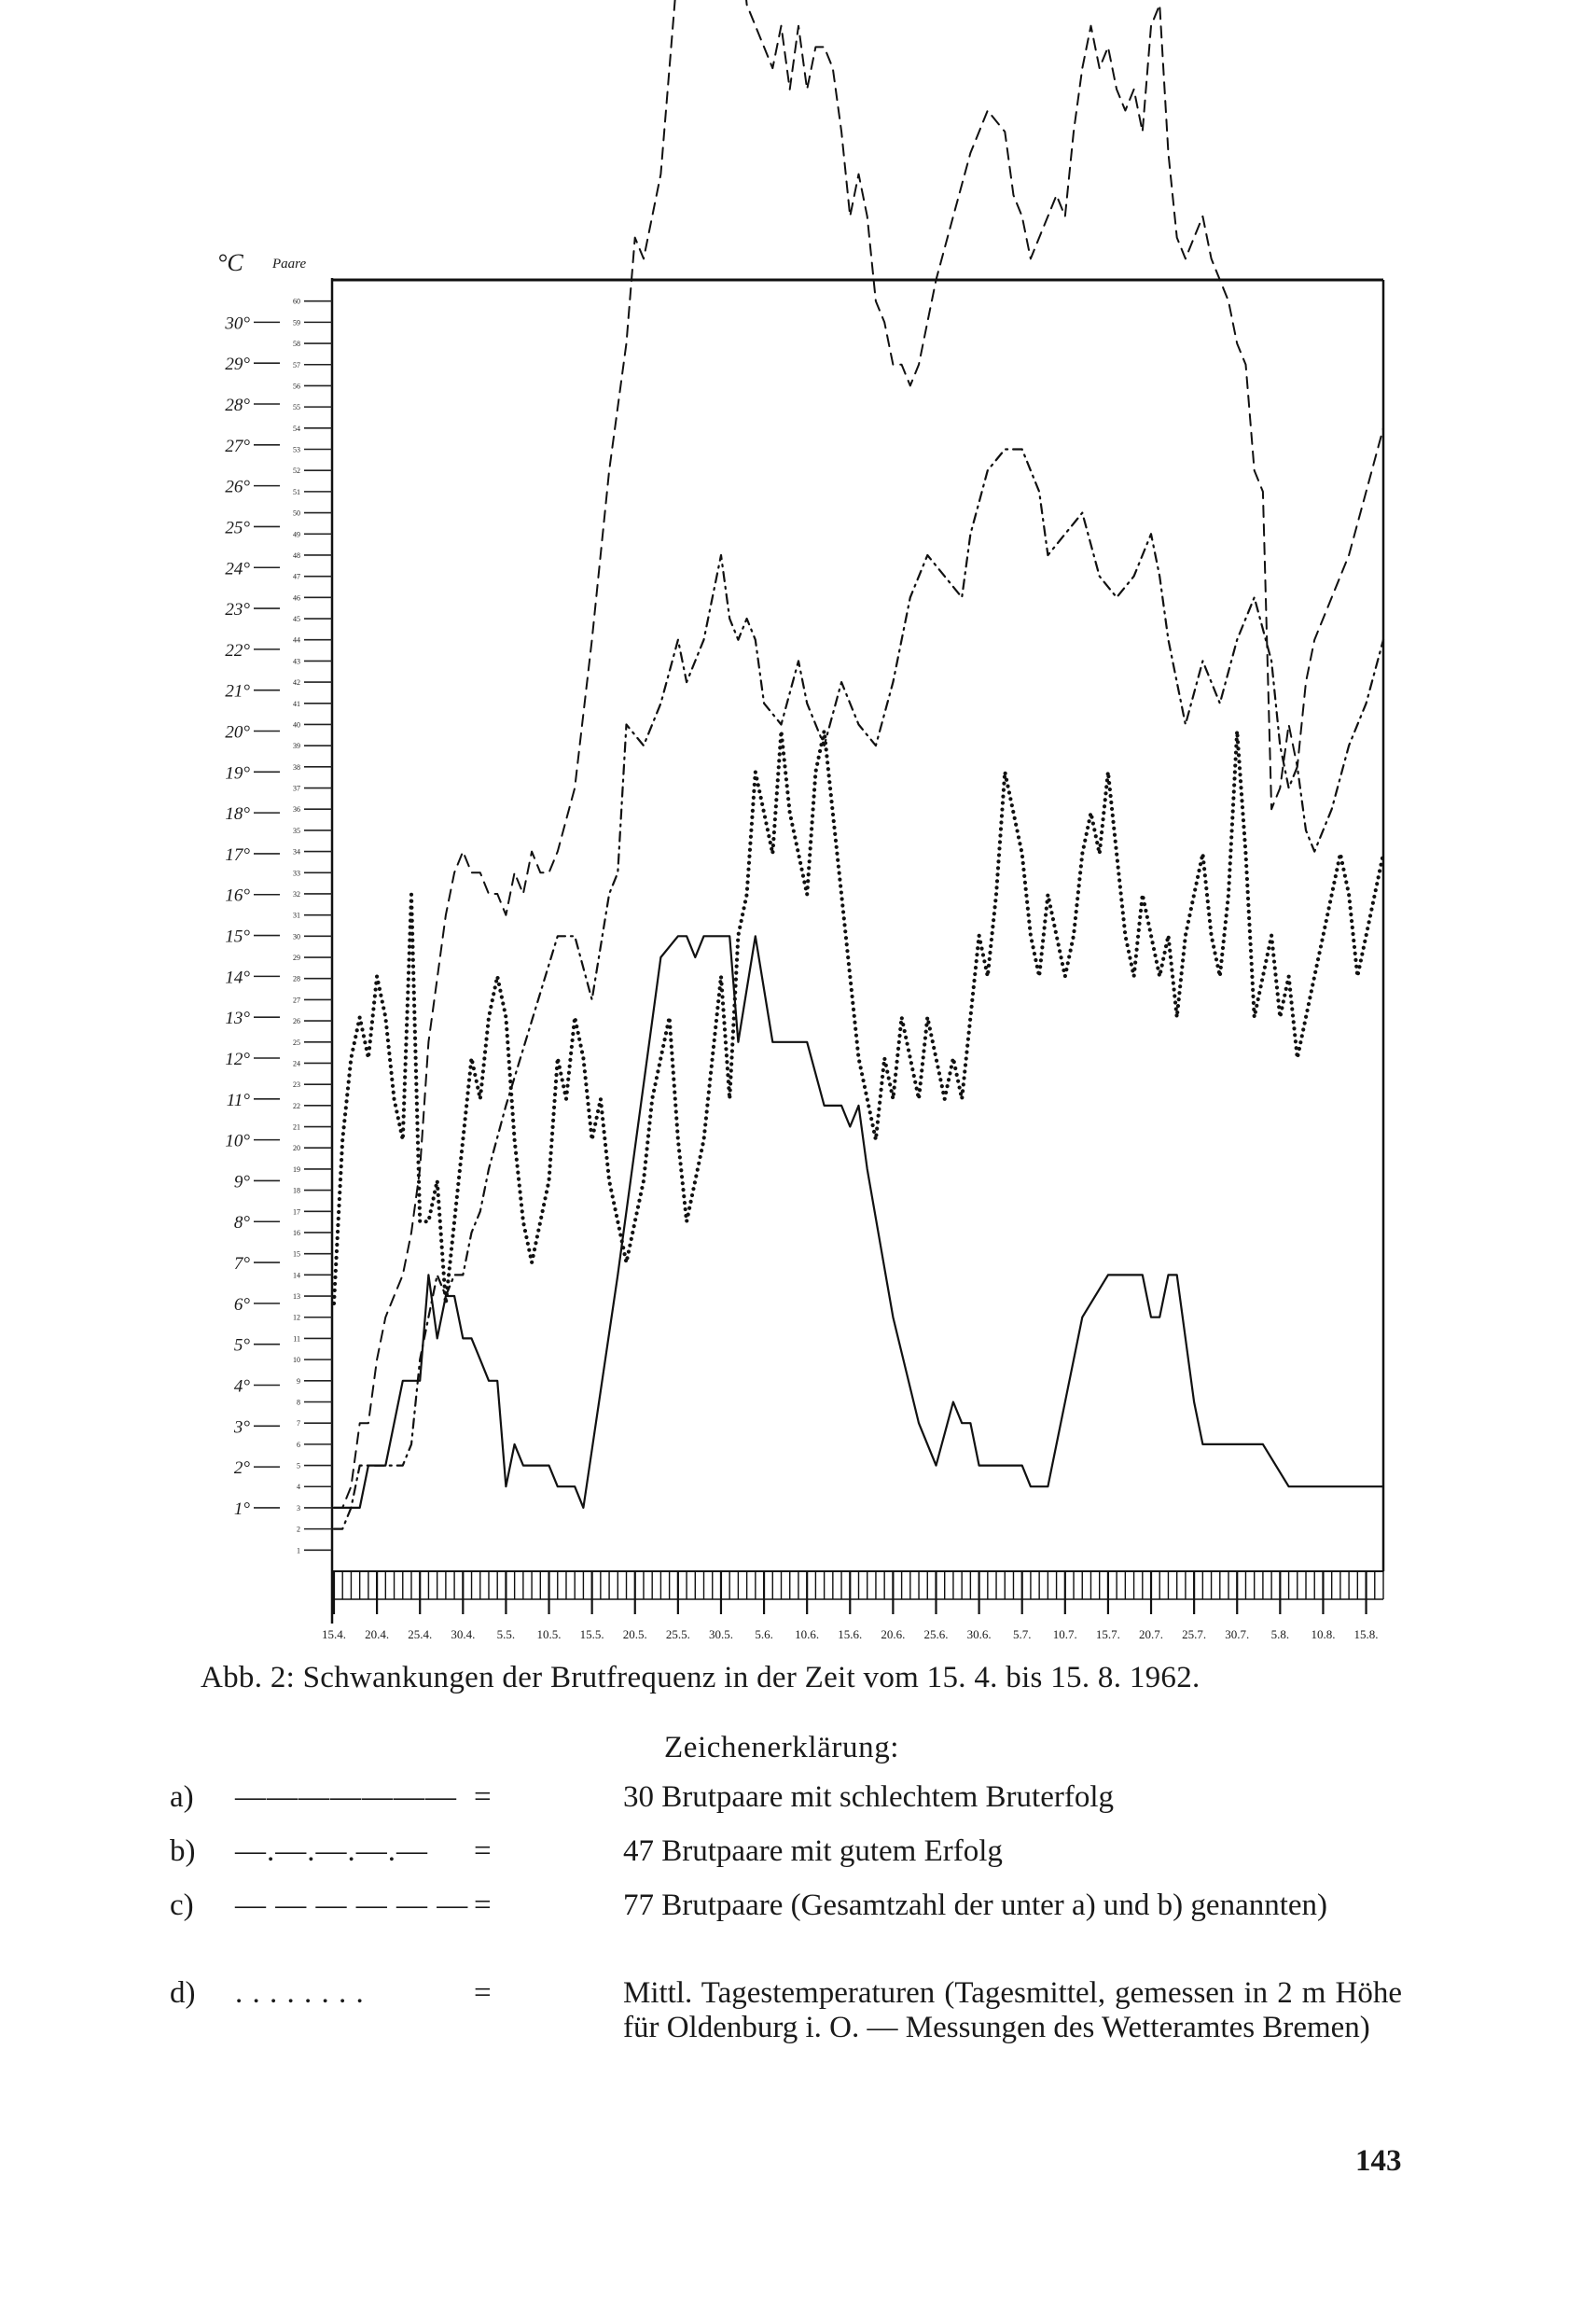  What do you see at coordinates (296, 682) in the screenshot?
I see `pairs-tick-label: 42` at bounding box center [296, 682].